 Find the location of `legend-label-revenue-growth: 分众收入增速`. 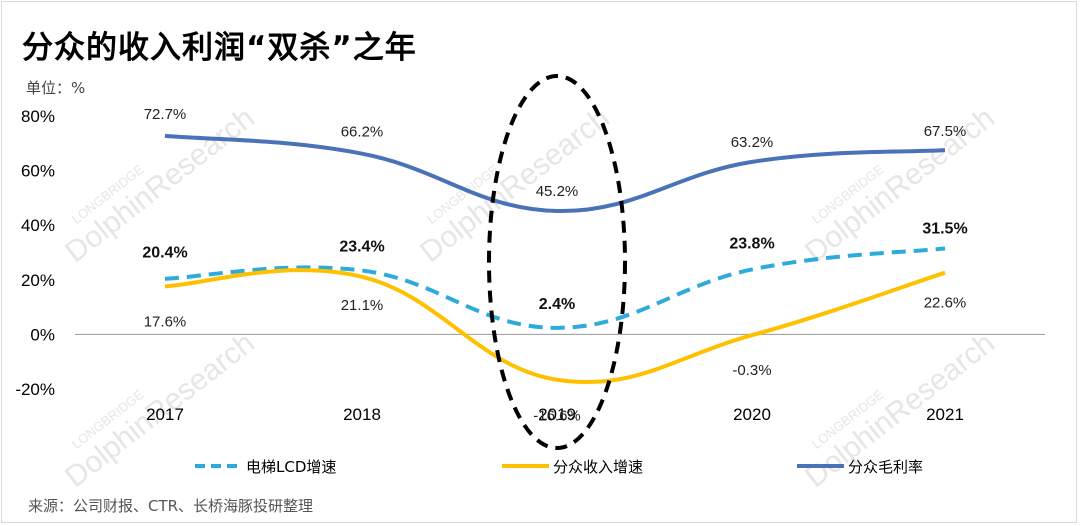

legend-label-revenue-growth: 分众收入增速 is located at coordinates (598, 467).